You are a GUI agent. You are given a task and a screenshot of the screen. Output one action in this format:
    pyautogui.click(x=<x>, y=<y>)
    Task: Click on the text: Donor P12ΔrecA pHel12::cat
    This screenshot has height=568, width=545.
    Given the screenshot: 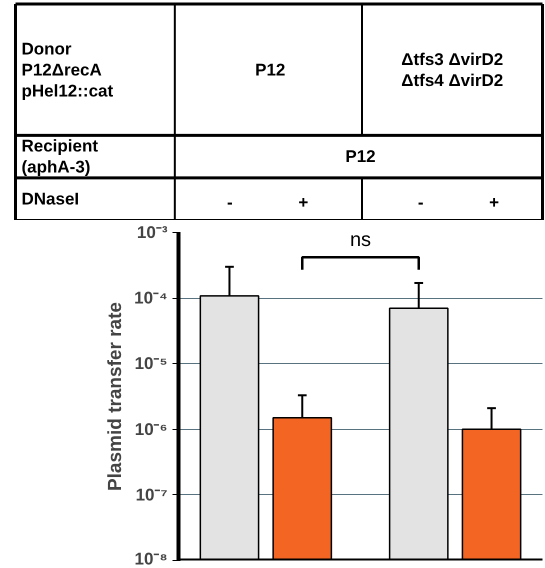 What is the action you would take?
    pyautogui.click(x=68, y=70)
    